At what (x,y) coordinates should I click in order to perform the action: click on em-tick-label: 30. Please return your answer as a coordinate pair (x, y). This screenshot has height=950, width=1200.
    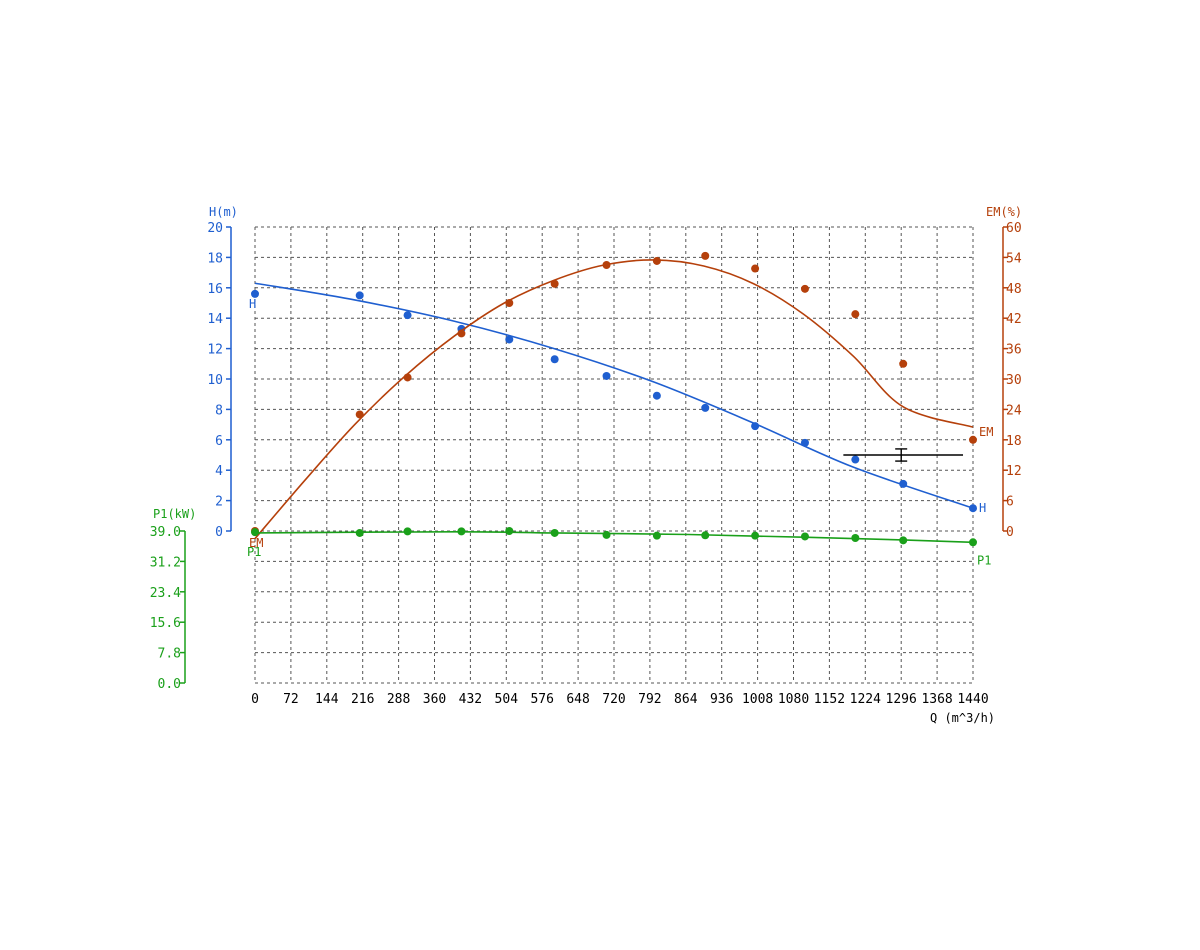
    Looking at the image, I should click on (1014, 380).